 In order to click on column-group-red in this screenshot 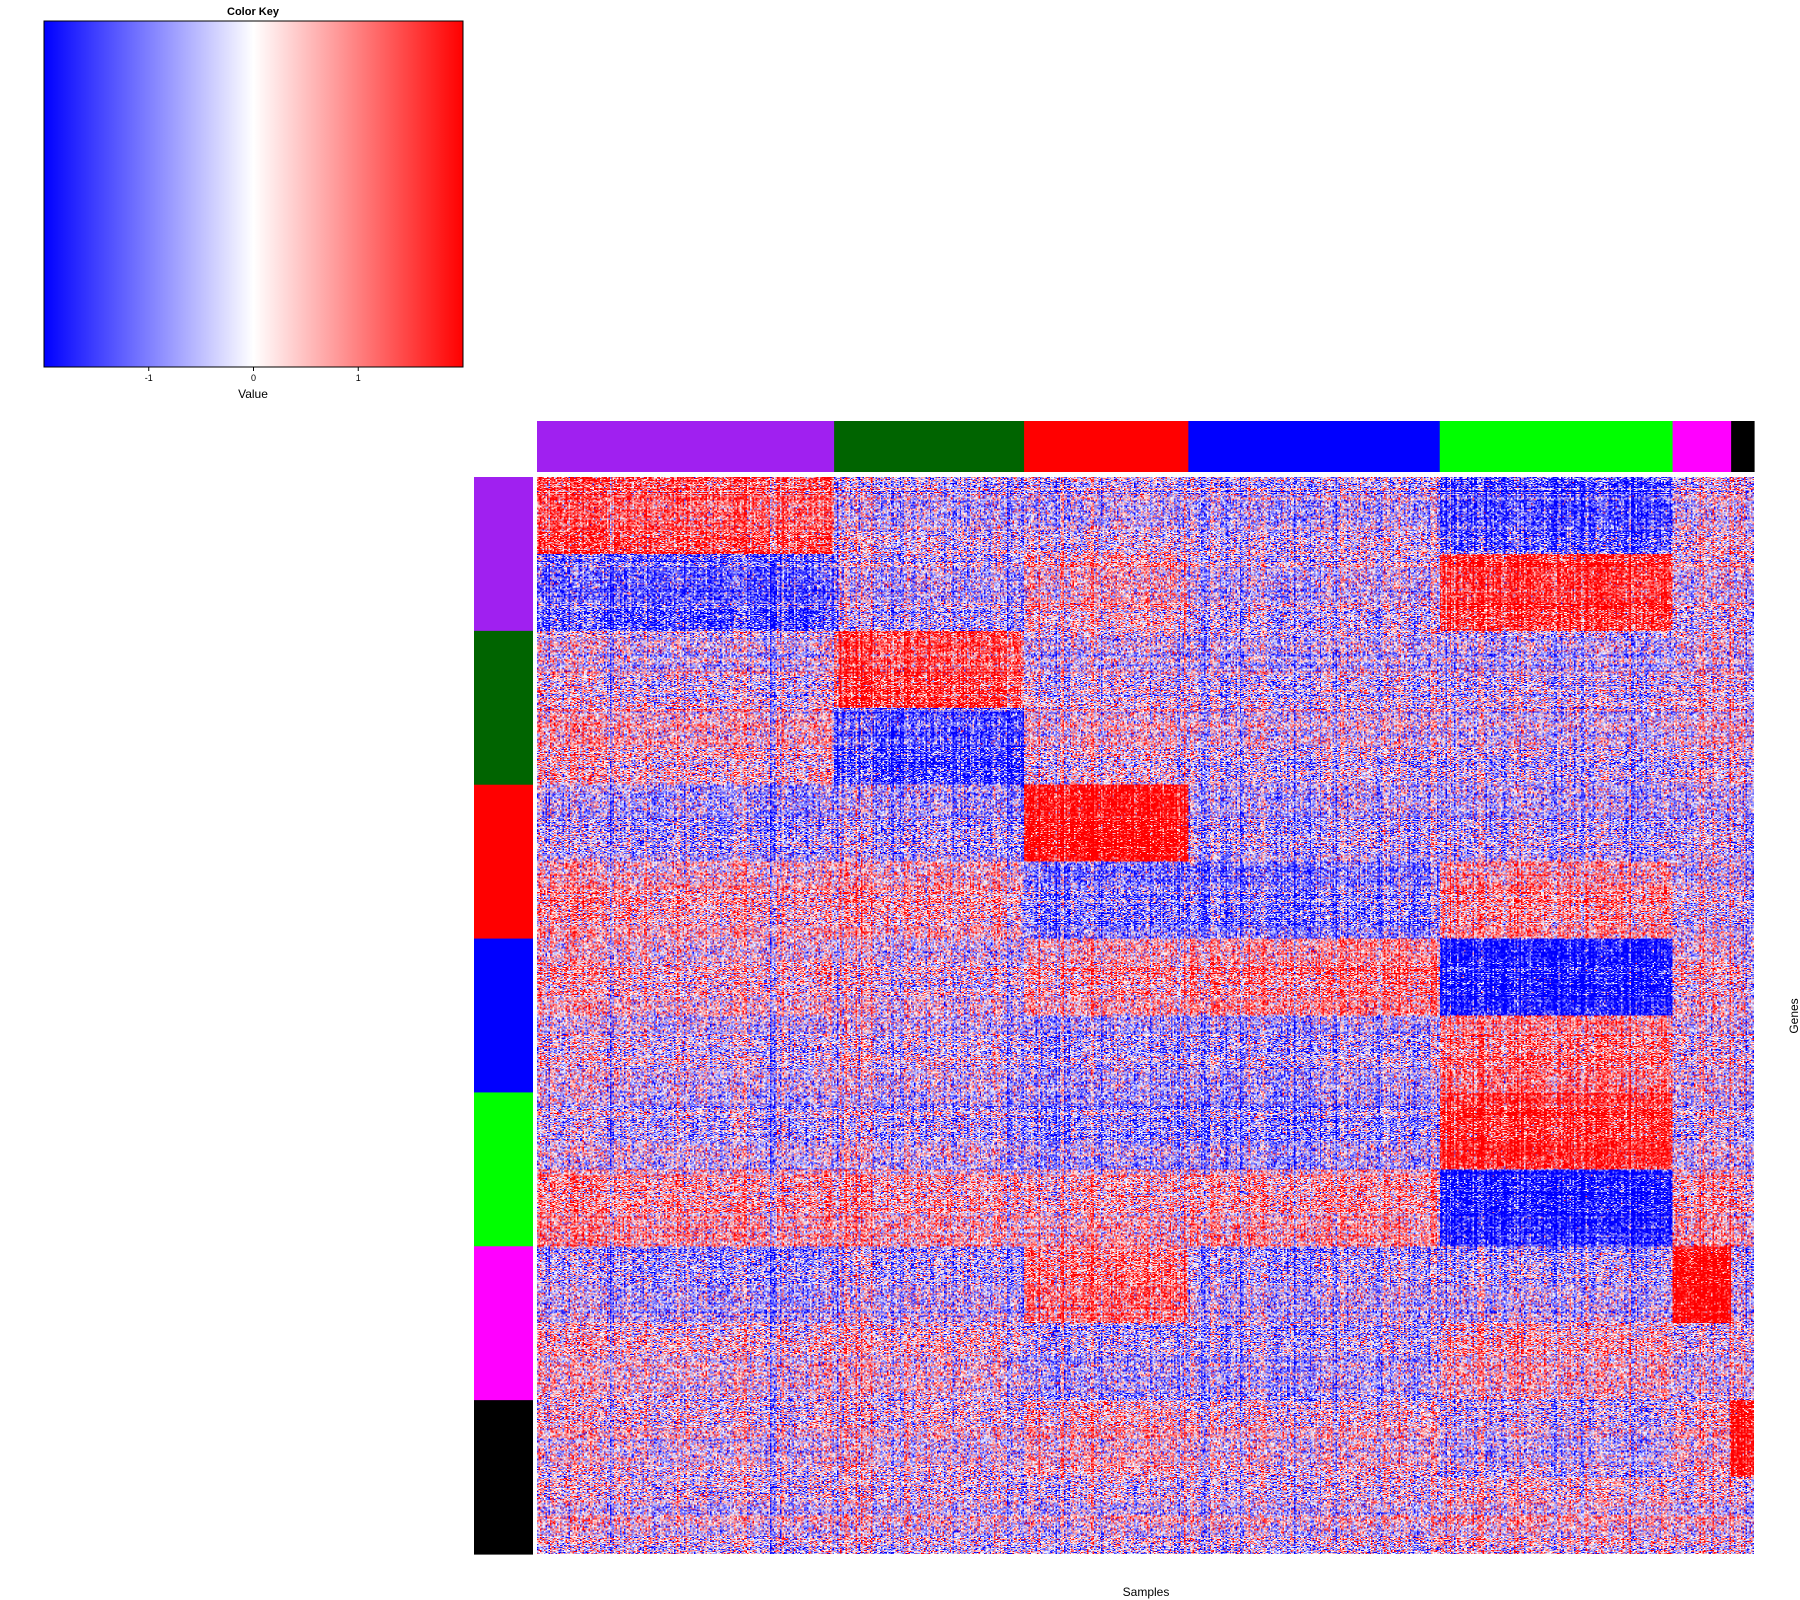, I will do `click(1106, 446)`.